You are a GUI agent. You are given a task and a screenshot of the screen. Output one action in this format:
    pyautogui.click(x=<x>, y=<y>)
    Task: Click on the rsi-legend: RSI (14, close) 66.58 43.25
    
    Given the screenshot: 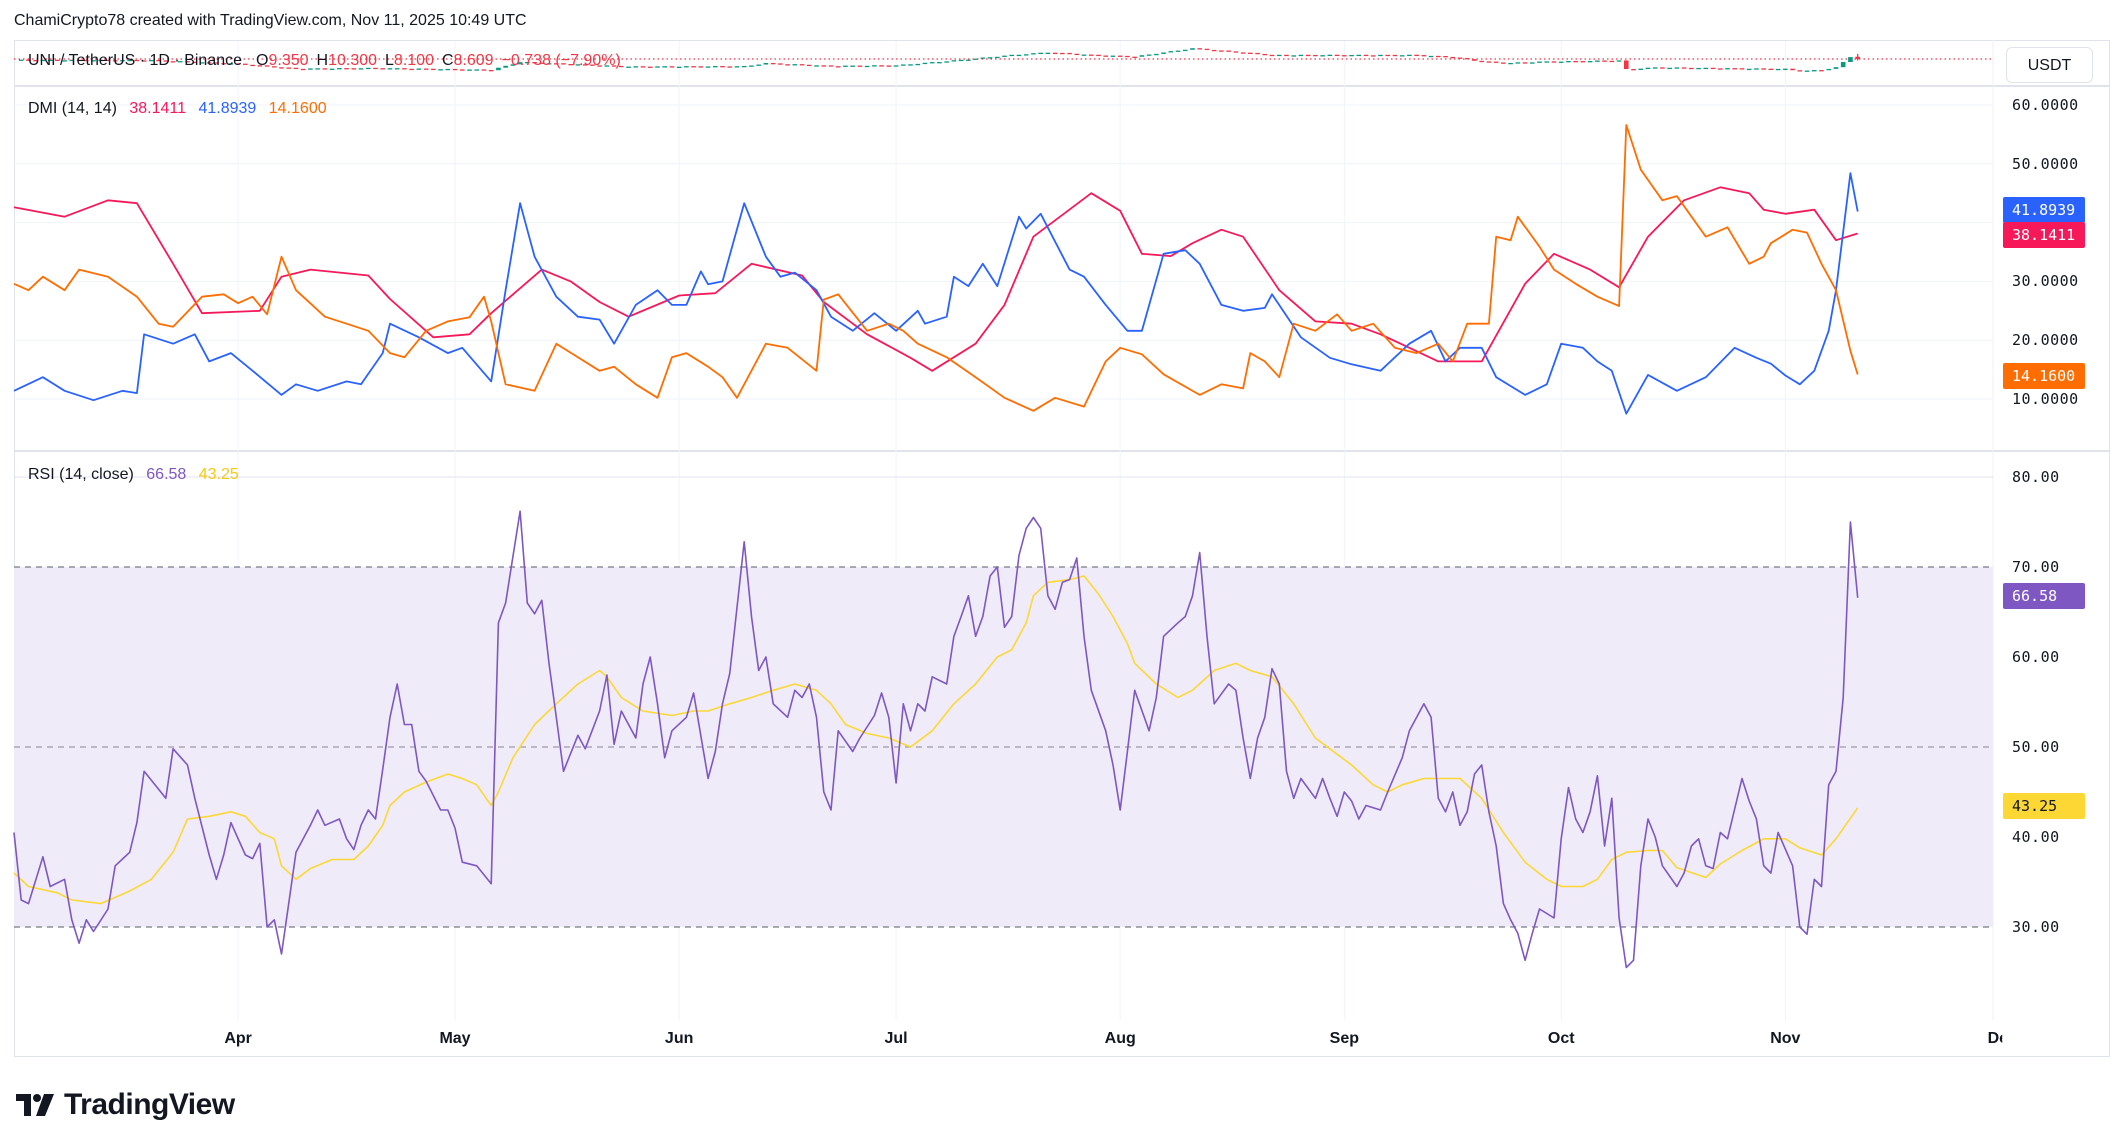 What is the action you would take?
    pyautogui.click(x=137, y=475)
    